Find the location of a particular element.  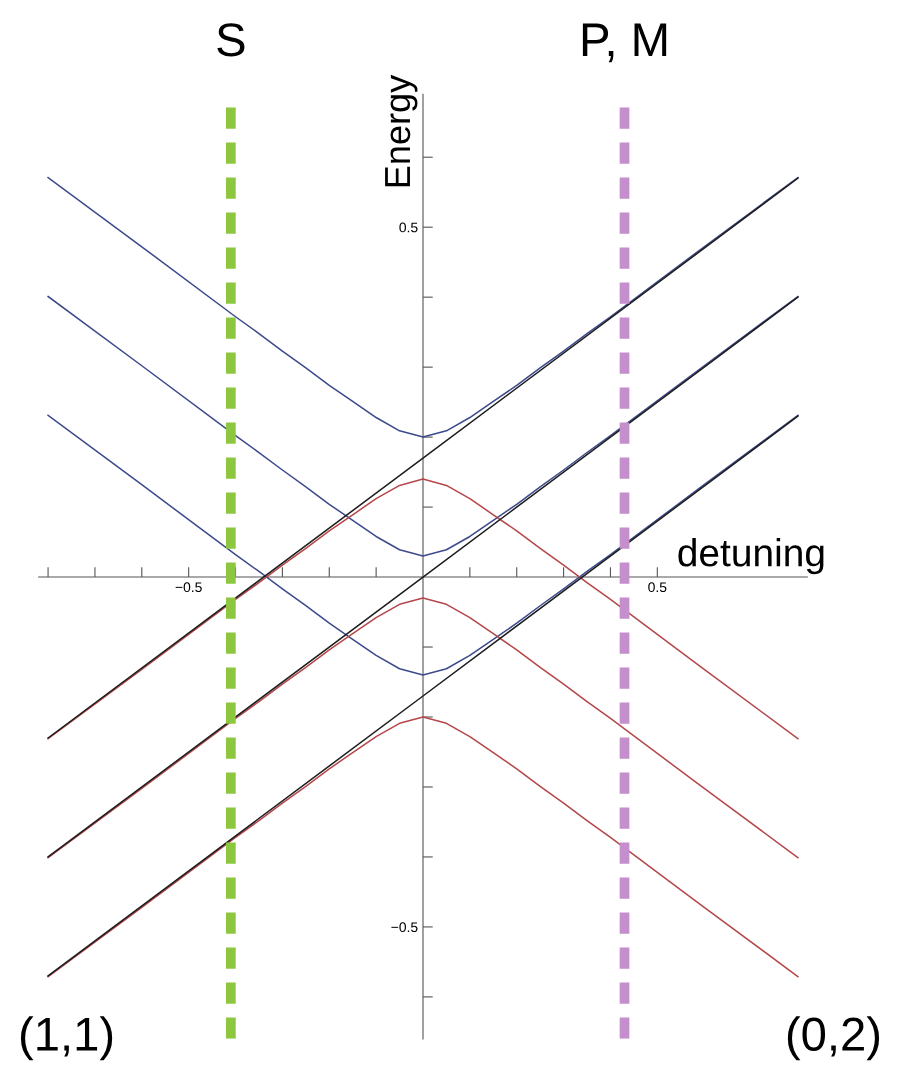

annotation: (0,2) is located at coordinates (833, 1038).